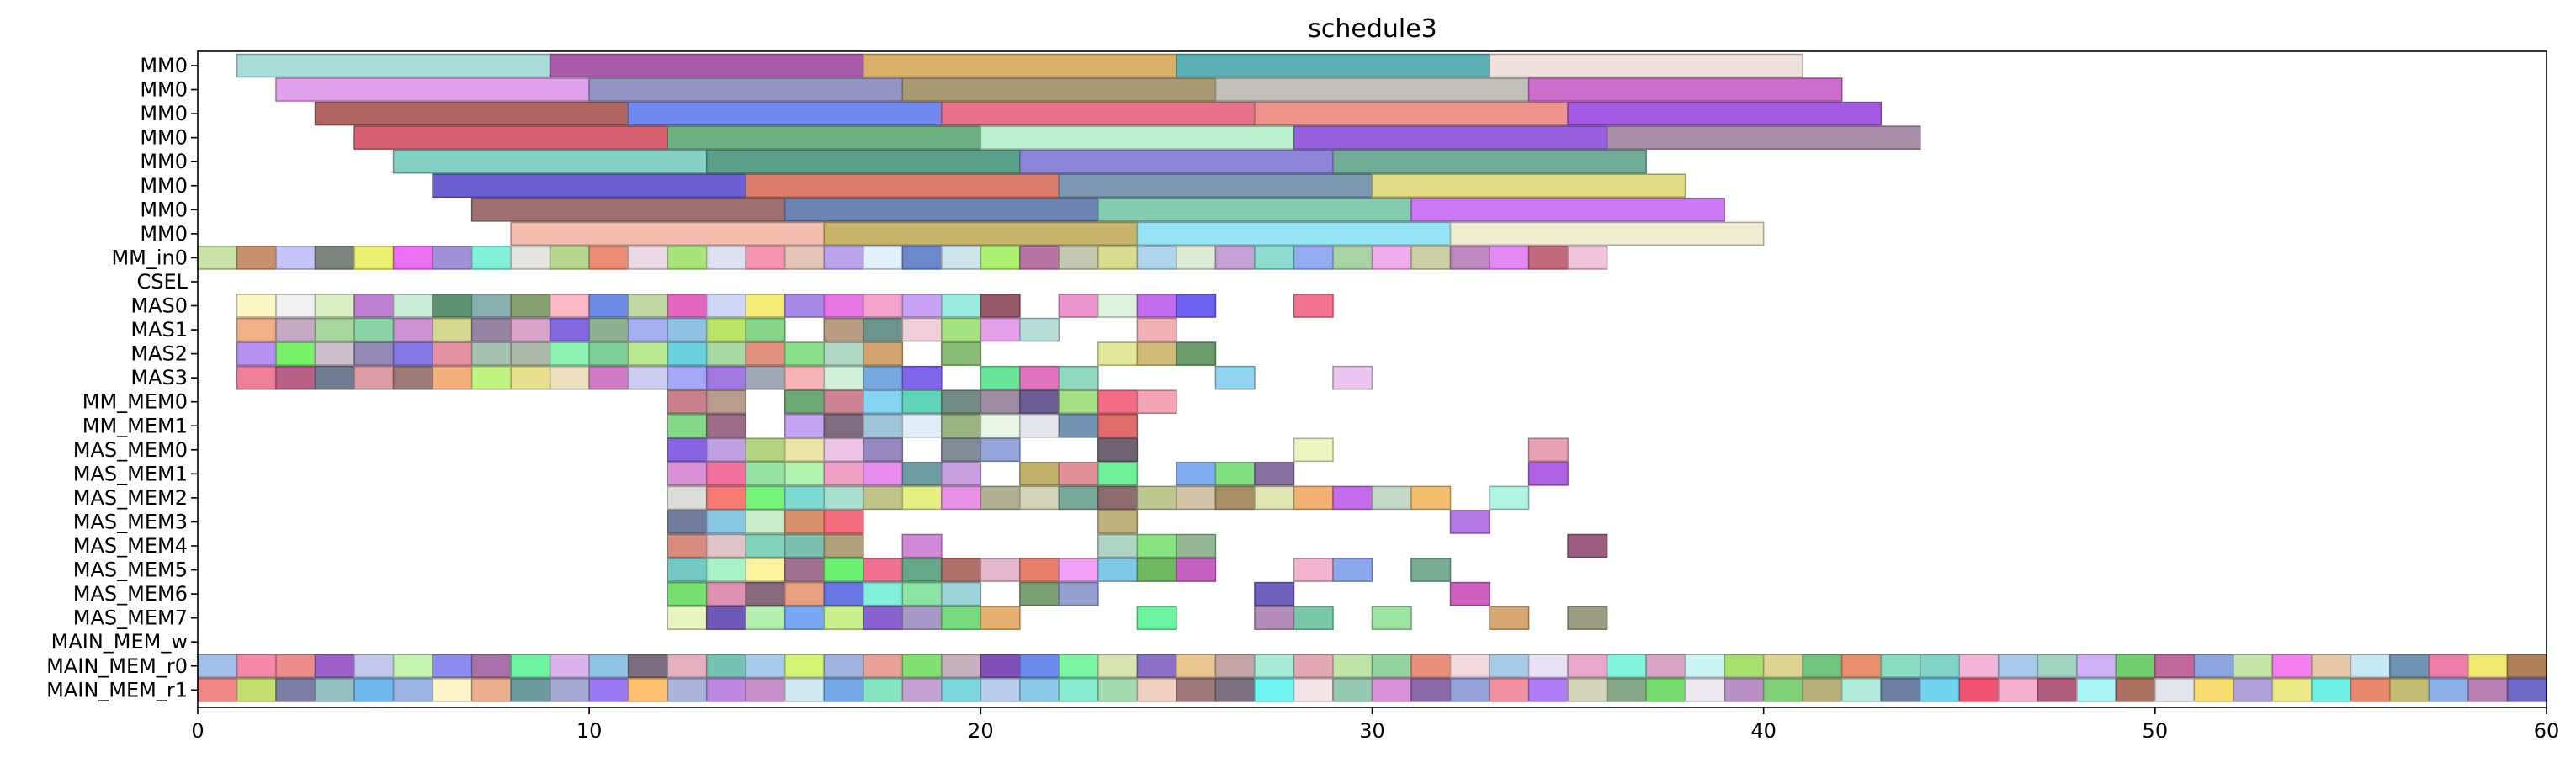  I want to click on y-tick-label: MAS_MEM7, so click(130, 618).